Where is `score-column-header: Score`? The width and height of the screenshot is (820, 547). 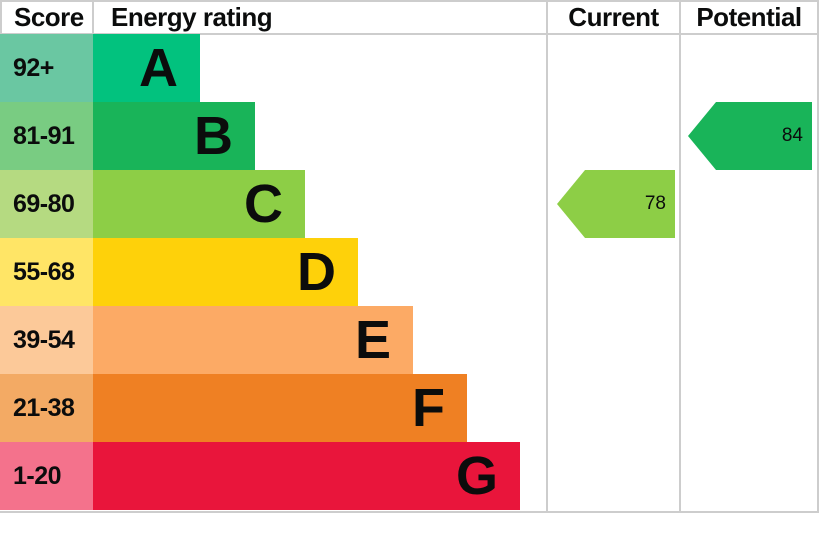 score-column-header: Score is located at coordinates (49, 16).